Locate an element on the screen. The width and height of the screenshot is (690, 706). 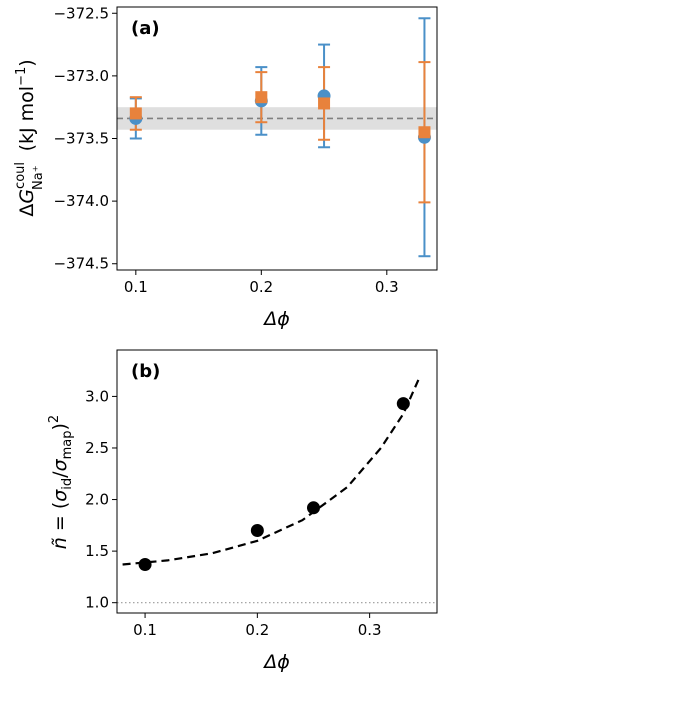
panel-b-x-axis-label: Δϕ is located at coordinates (276, 662).